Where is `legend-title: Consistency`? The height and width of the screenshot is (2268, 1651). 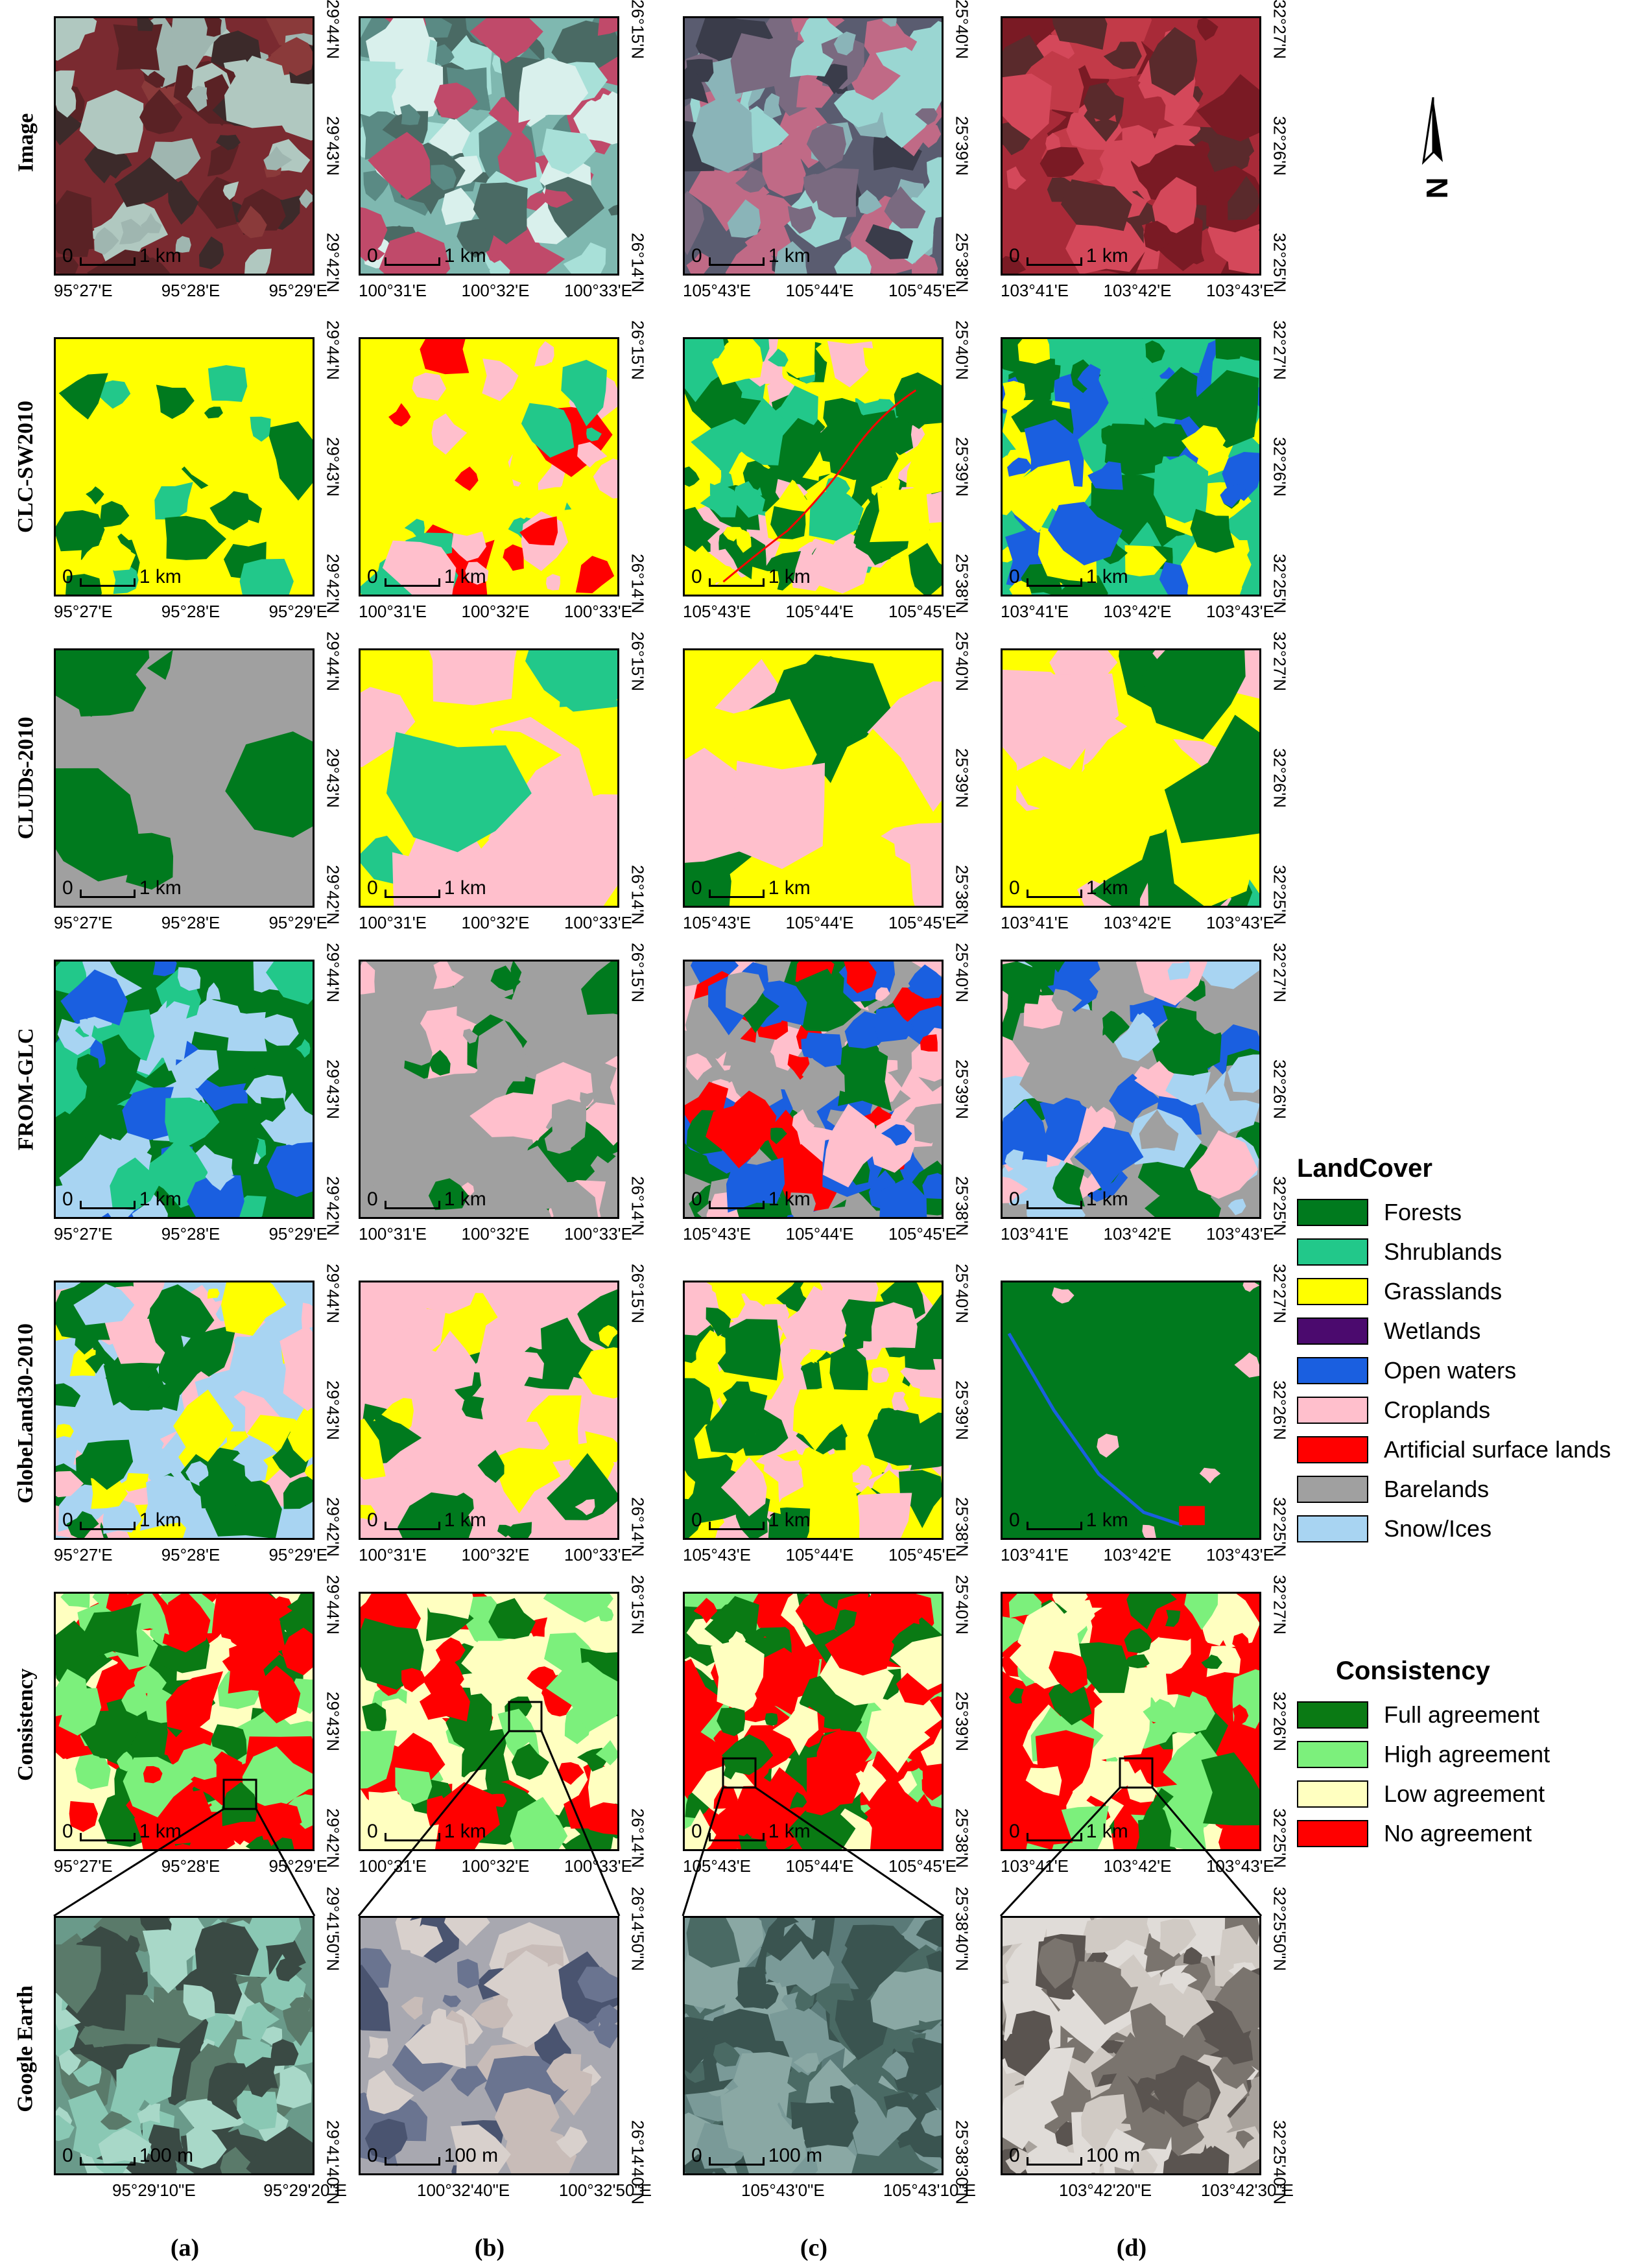
legend-title: Consistency is located at coordinates (1413, 1671).